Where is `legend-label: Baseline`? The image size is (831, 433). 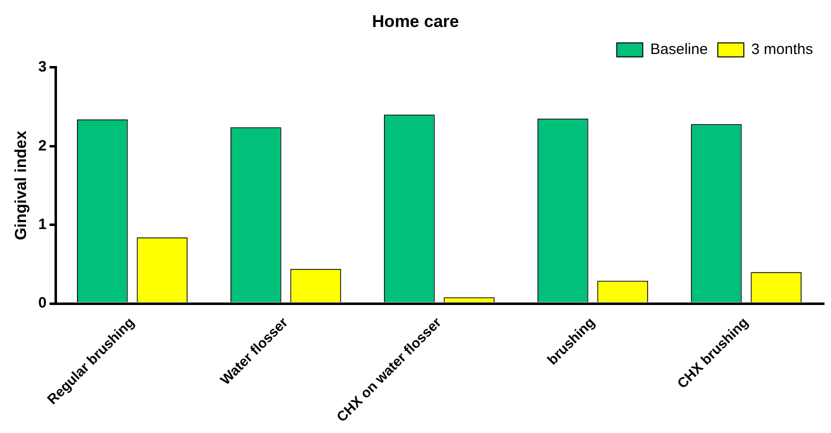
legend-label: Baseline is located at coordinates (679, 49).